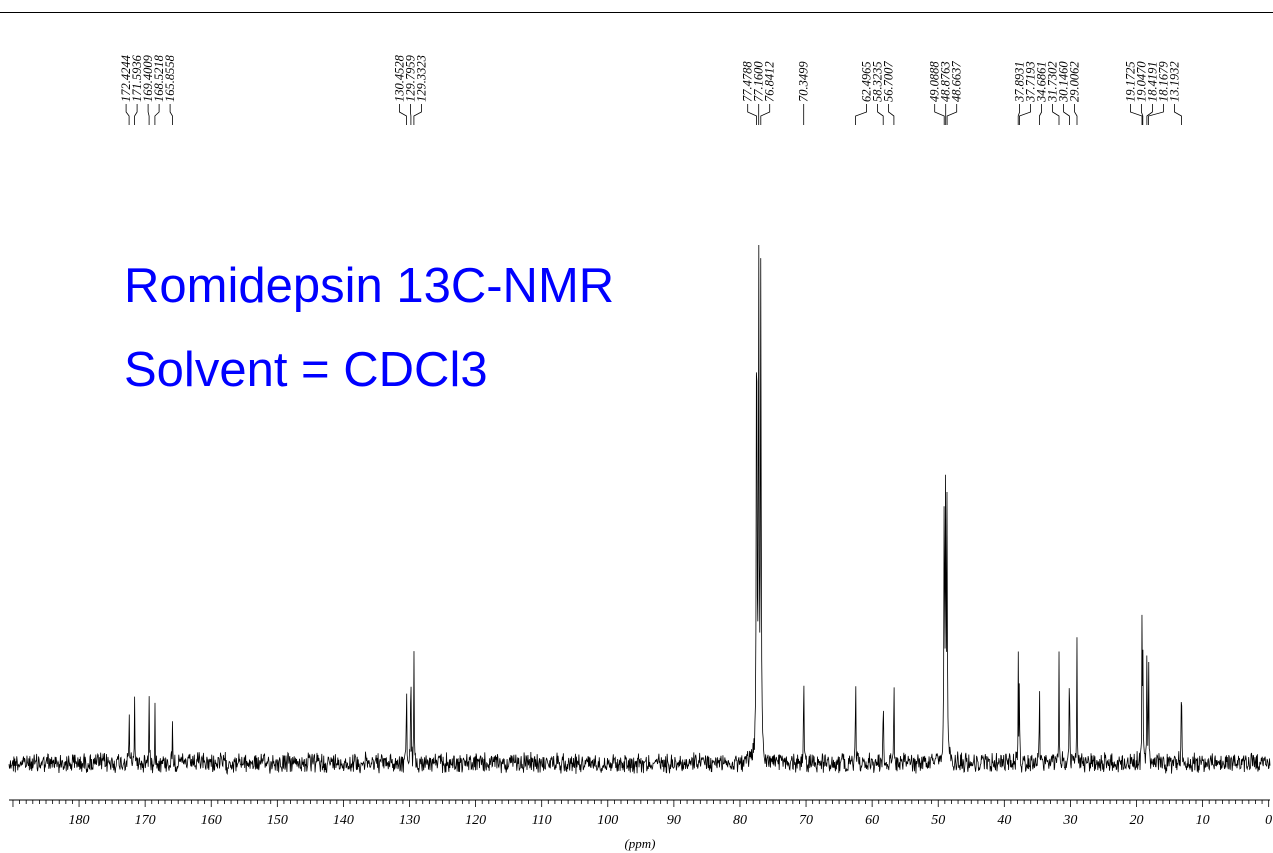 The width and height of the screenshot is (1273, 853). I want to click on tick-label: 160, so click(211, 820).